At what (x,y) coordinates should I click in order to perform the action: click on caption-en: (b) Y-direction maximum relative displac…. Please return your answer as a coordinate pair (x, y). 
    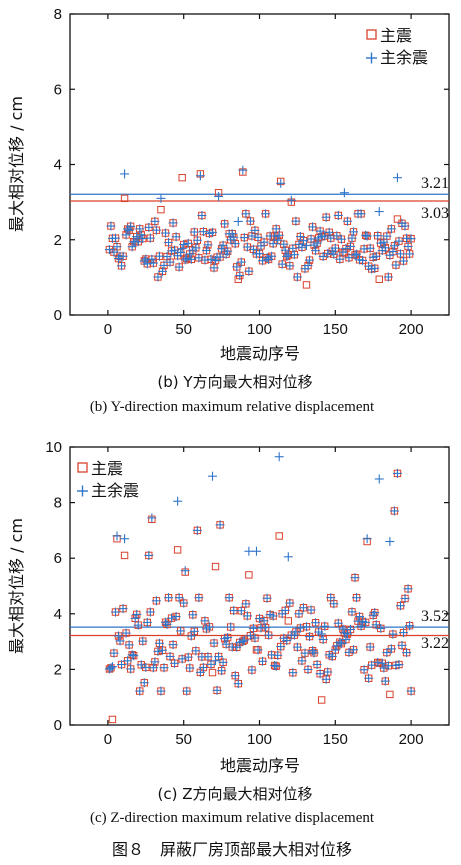
    Looking at the image, I should click on (232, 407).